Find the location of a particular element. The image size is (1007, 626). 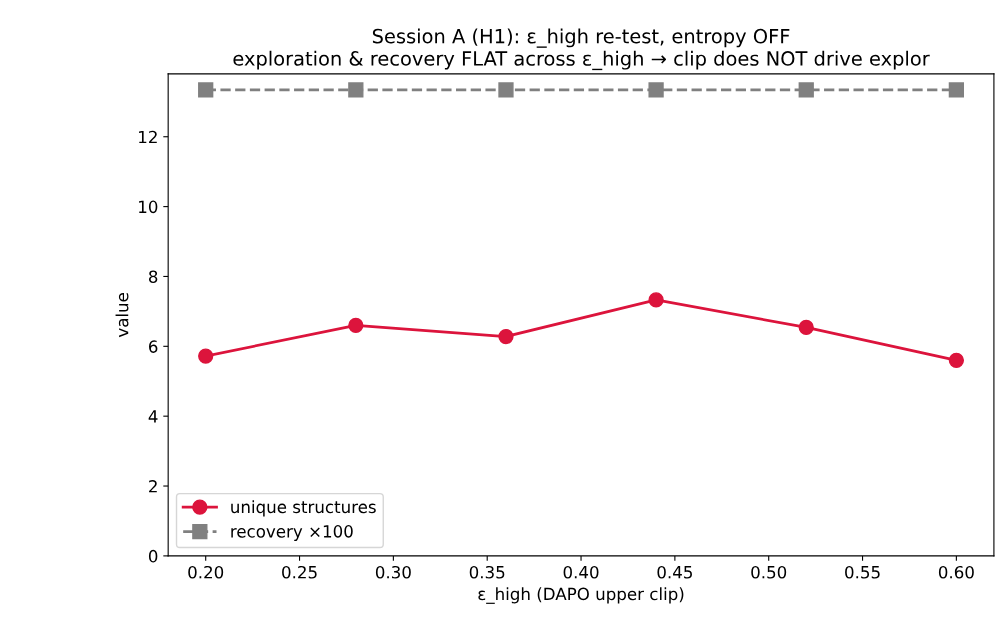

x-axis-title: ε_high (DAPO upper clip) is located at coordinates (581, 595).